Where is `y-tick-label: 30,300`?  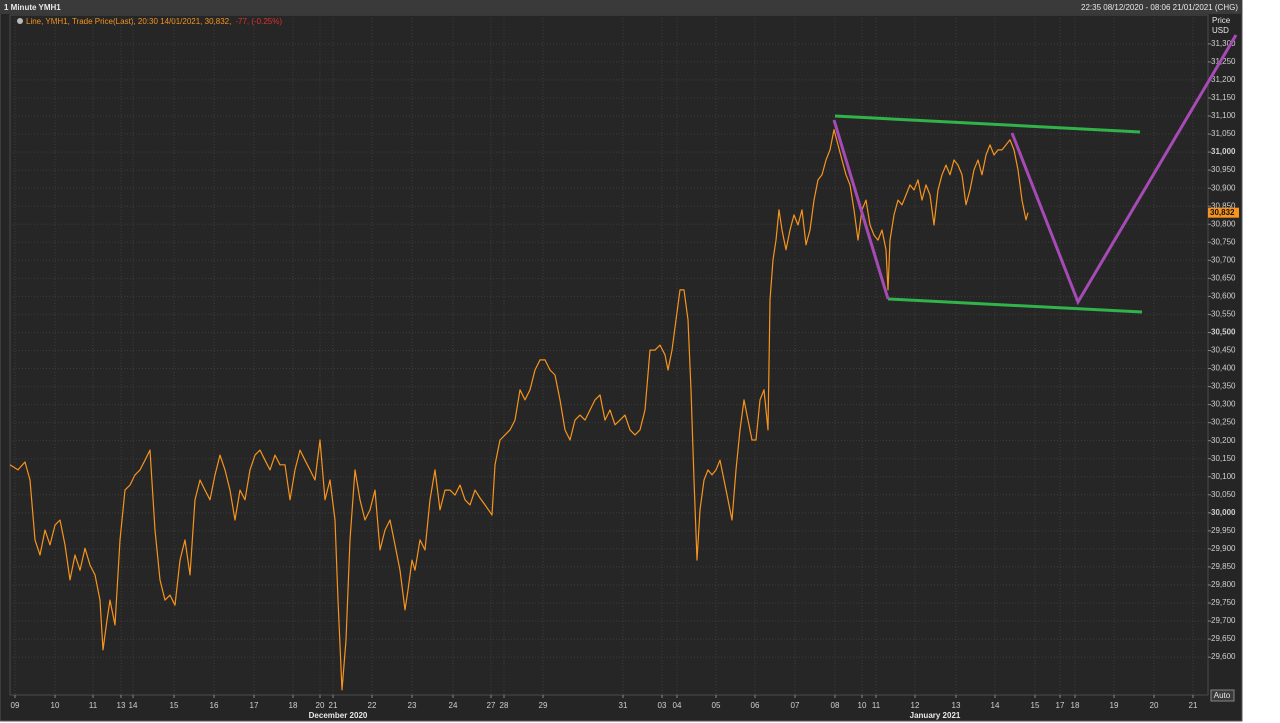 y-tick-label: 30,300 is located at coordinates (1223, 404).